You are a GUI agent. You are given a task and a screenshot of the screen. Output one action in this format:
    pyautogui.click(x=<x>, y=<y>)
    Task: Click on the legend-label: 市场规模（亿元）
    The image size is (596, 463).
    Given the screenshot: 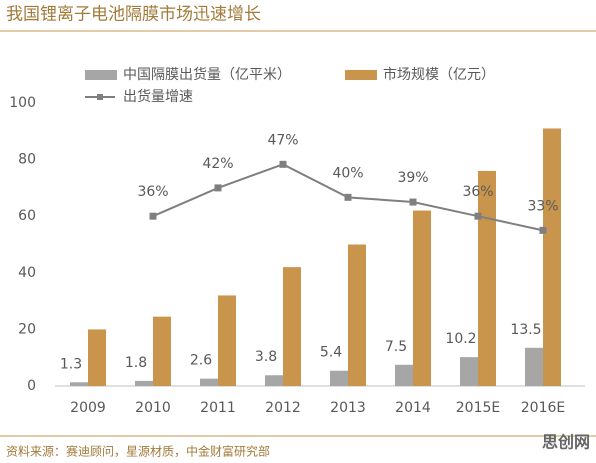 What is the action you would take?
    pyautogui.click(x=439, y=74)
    